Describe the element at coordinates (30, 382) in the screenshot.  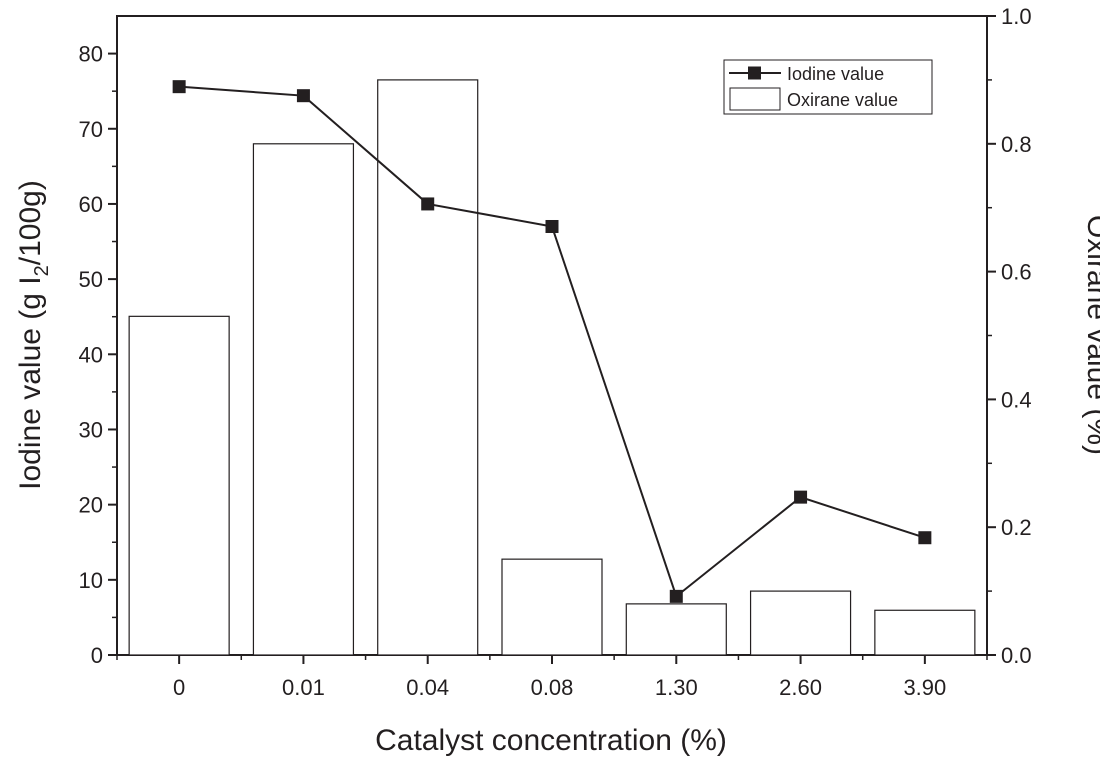
I see `y-axis-title-left-main: Iodine value (g I` at that location.